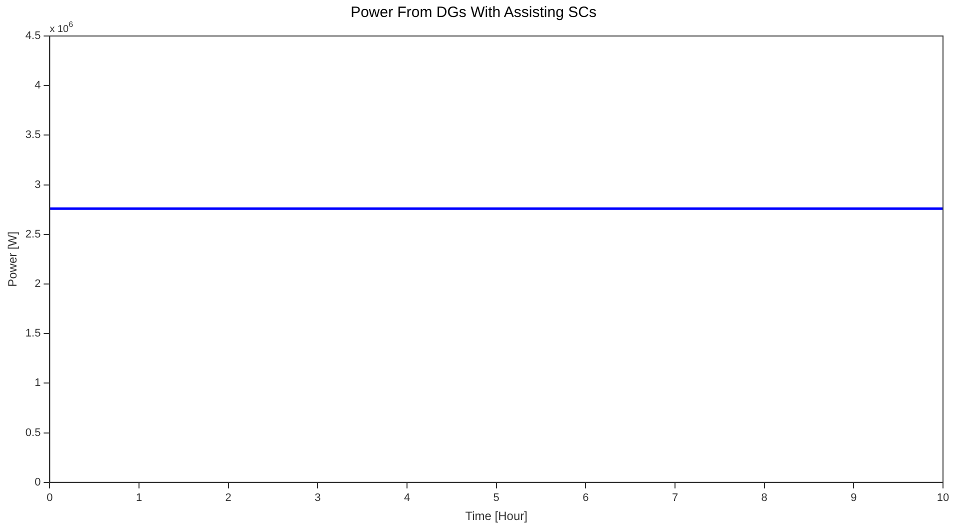  Describe the element at coordinates (33, 334) in the screenshot. I see `y-tick-label: 1.5` at that location.